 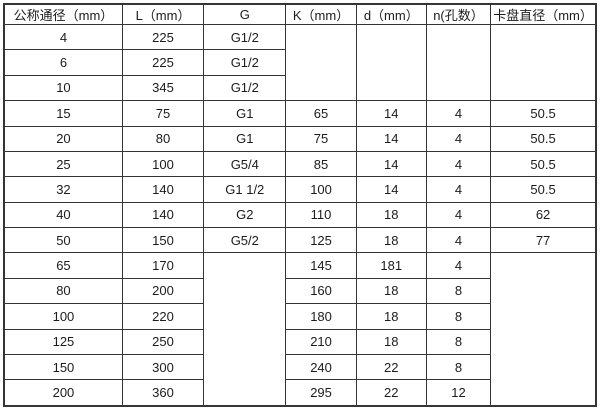 What do you see at coordinates (321, 367) in the screenshot?
I see `table-cell: 240` at bounding box center [321, 367].